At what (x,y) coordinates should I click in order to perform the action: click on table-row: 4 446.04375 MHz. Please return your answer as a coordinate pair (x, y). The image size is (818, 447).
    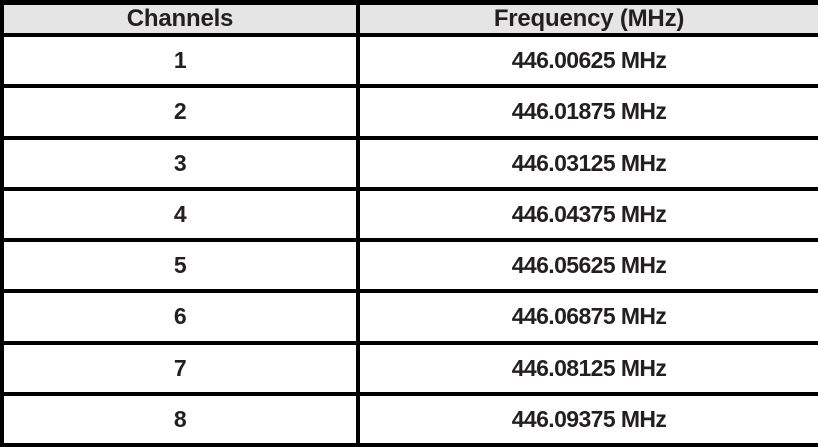
    Looking at the image, I should click on (409, 214).